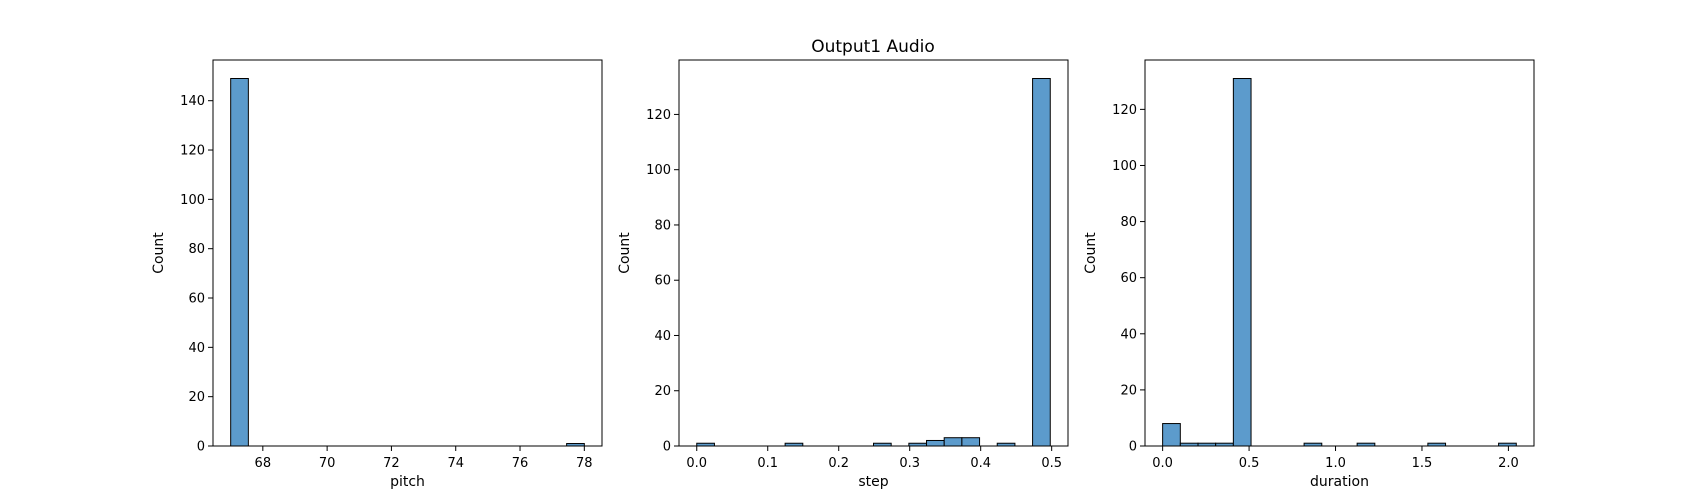  Describe the element at coordinates (980, 463) in the screenshot. I see `x-tick-label: 0.4` at that location.